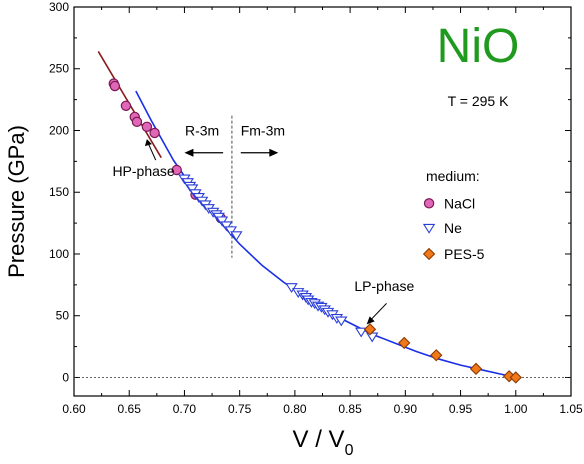 The height and width of the screenshot is (464, 584). I want to click on y-tick-label: 200, so click(59, 130).